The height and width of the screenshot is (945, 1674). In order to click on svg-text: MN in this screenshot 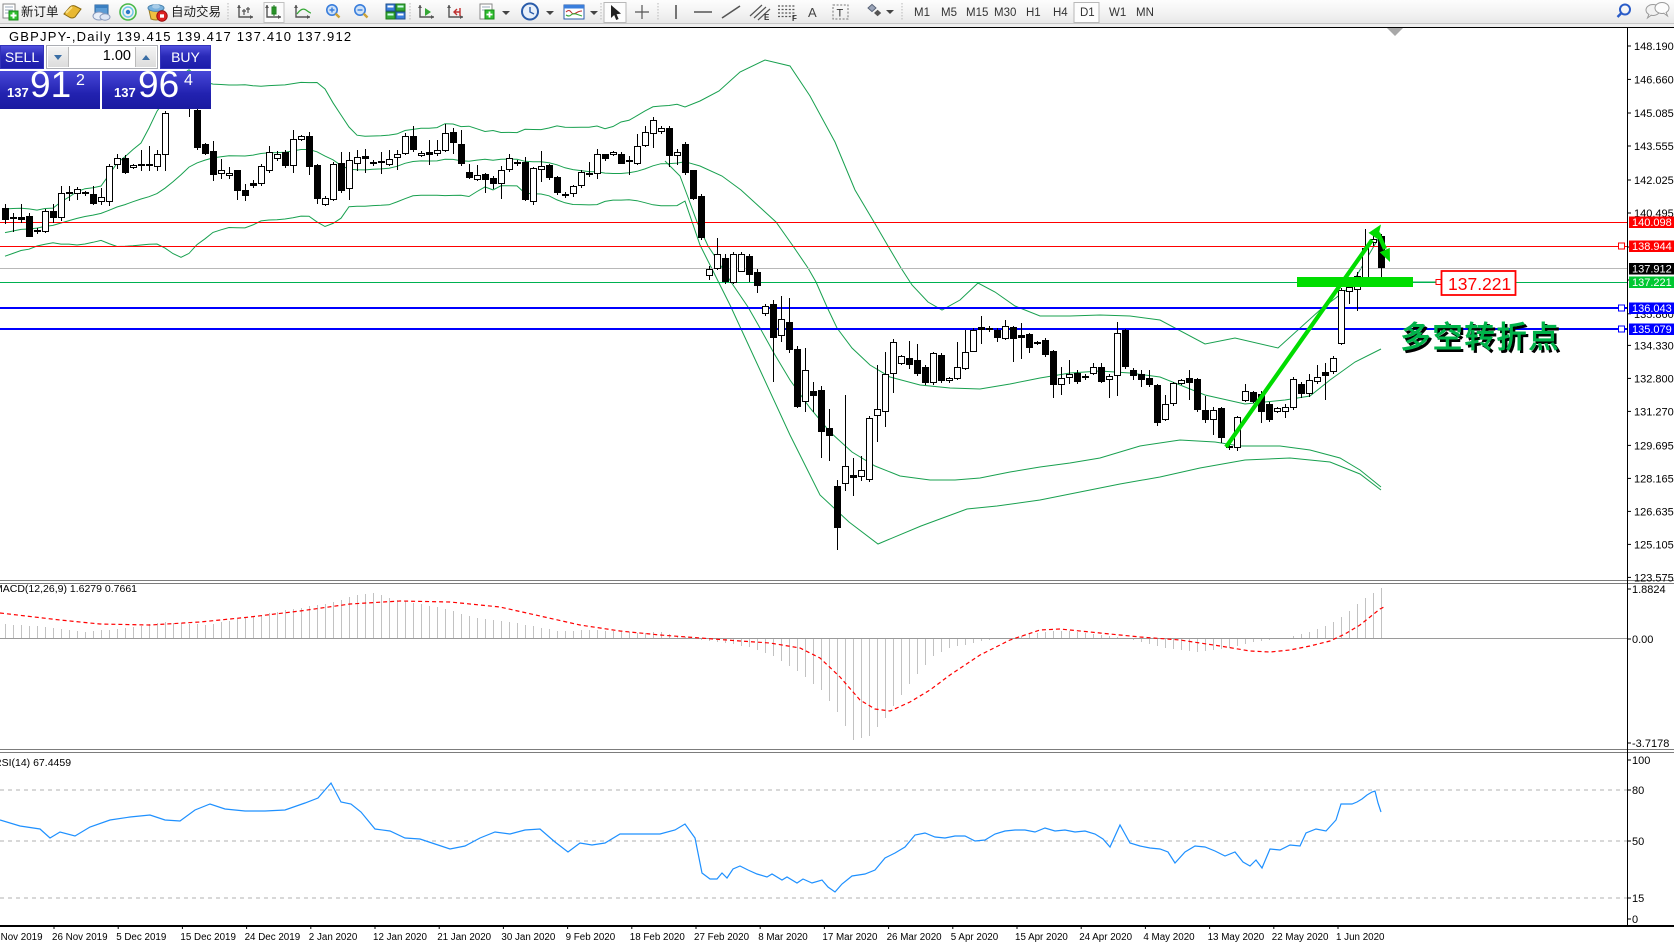, I will do `click(1145, 13)`.